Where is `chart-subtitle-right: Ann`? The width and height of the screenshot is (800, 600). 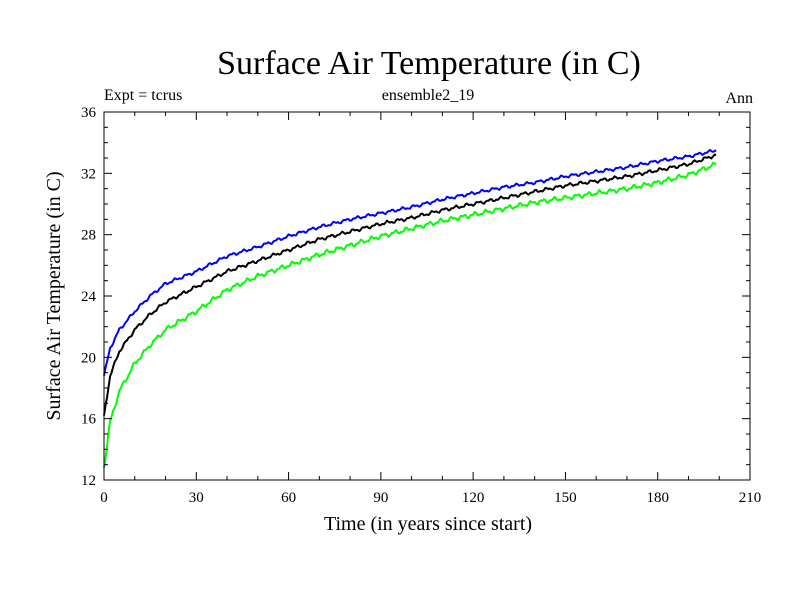
chart-subtitle-right: Ann is located at coordinates (739, 98).